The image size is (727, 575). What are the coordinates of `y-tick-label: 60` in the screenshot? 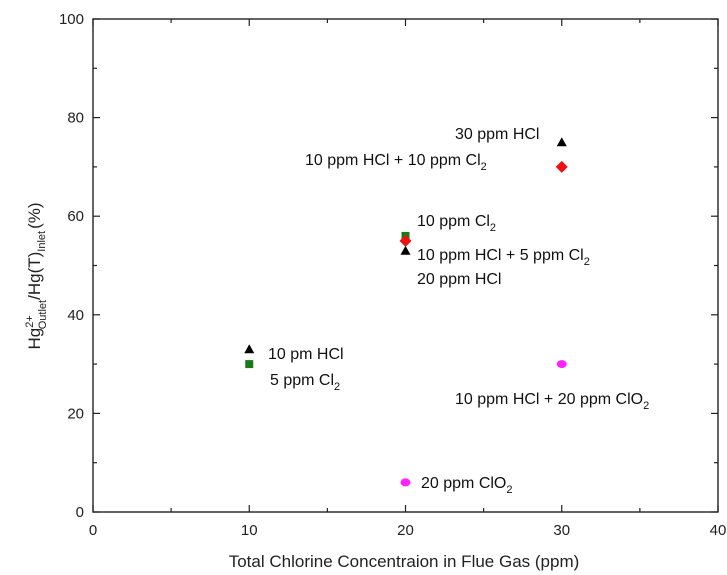 It's located at (75, 216).